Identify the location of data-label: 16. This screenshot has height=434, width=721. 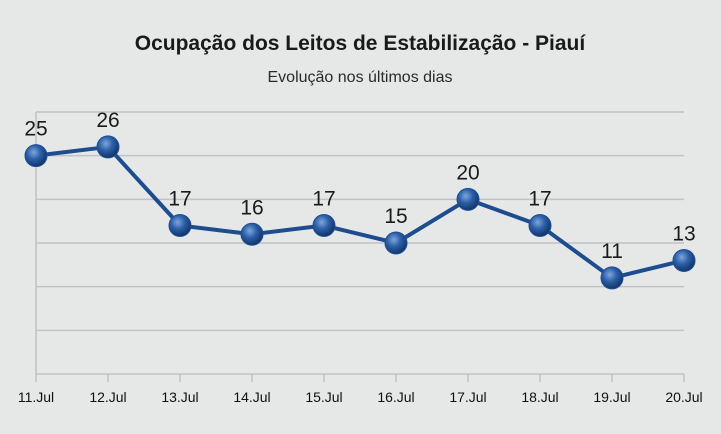
(251, 207).